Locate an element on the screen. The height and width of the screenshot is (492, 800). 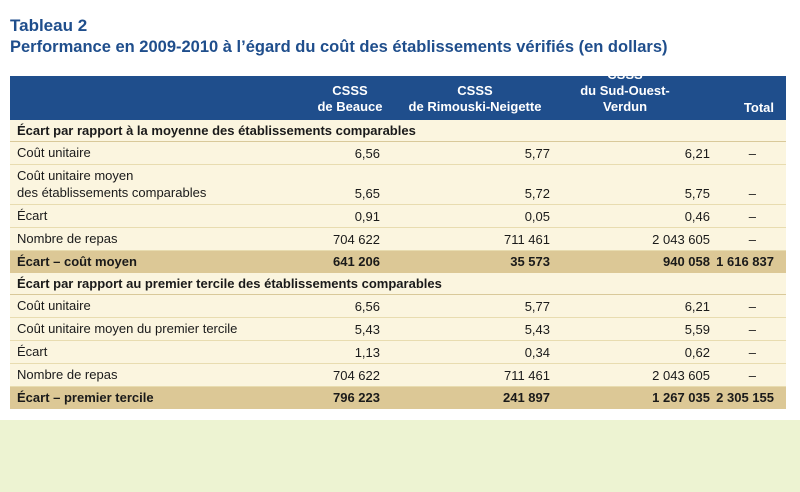
cell-value: 641 206 is located at coordinates (356, 261).